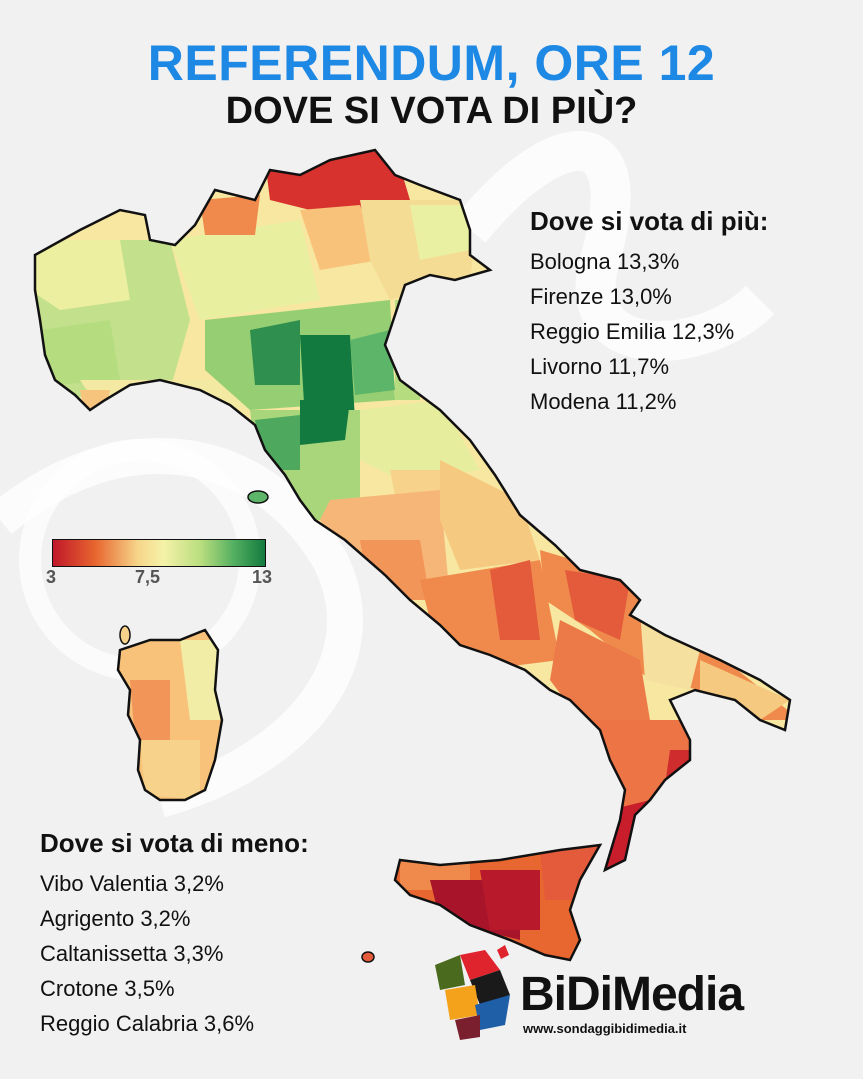  I want to click on highest-turnout-heading: Dove si vota di più:, so click(649, 221).